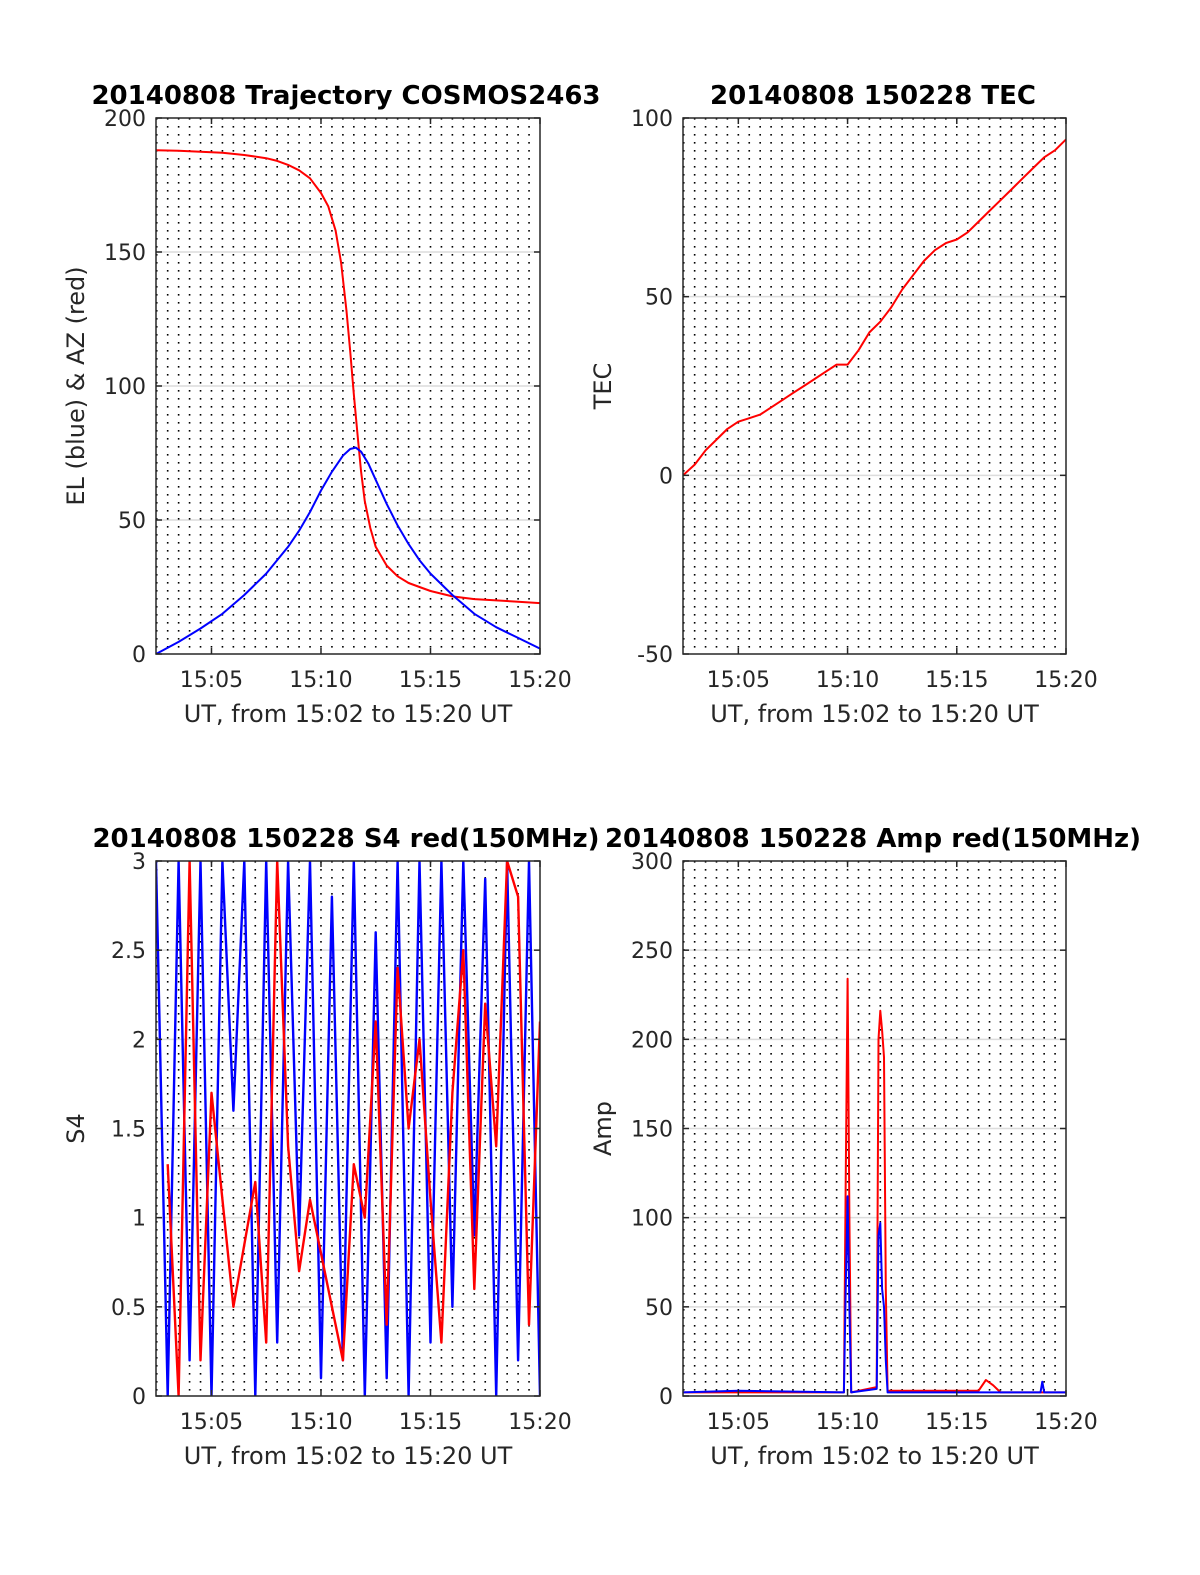  I want to click on plot-frame, so click(874, 386).